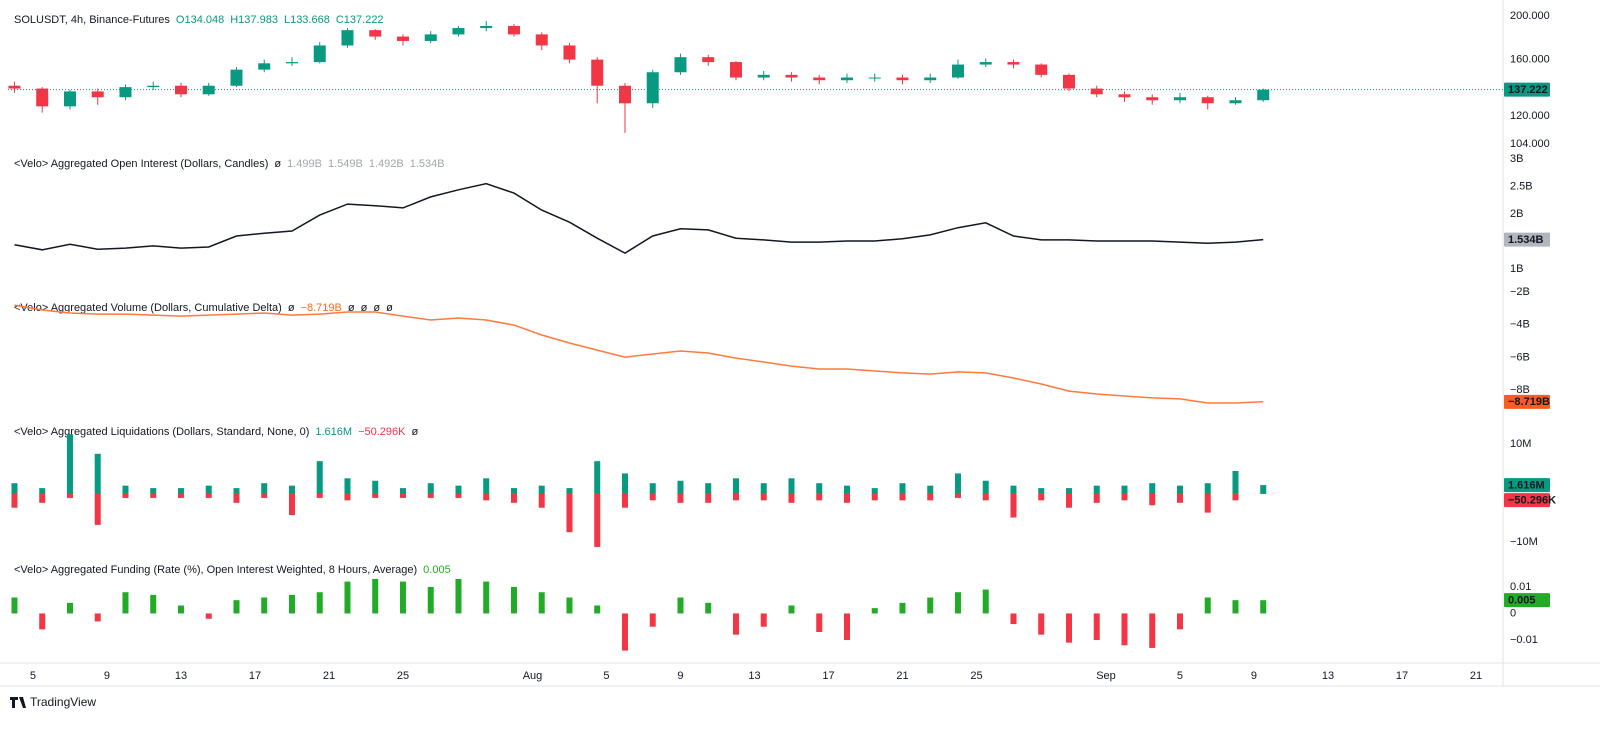 The width and height of the screenshot is (1600, 732). Describe the element at coordinates (63, 702) in the screenshot. I see `brand: TradingView` at that location.